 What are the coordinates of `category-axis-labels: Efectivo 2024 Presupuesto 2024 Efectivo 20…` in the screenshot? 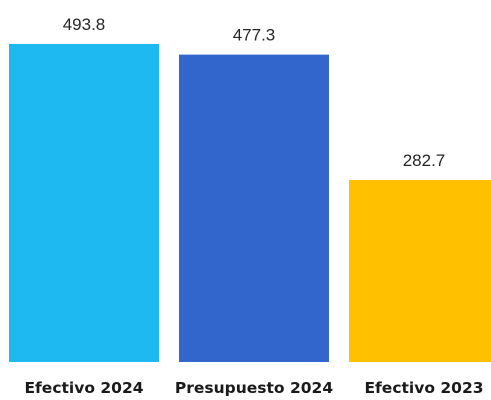 It's located at (253, 388).